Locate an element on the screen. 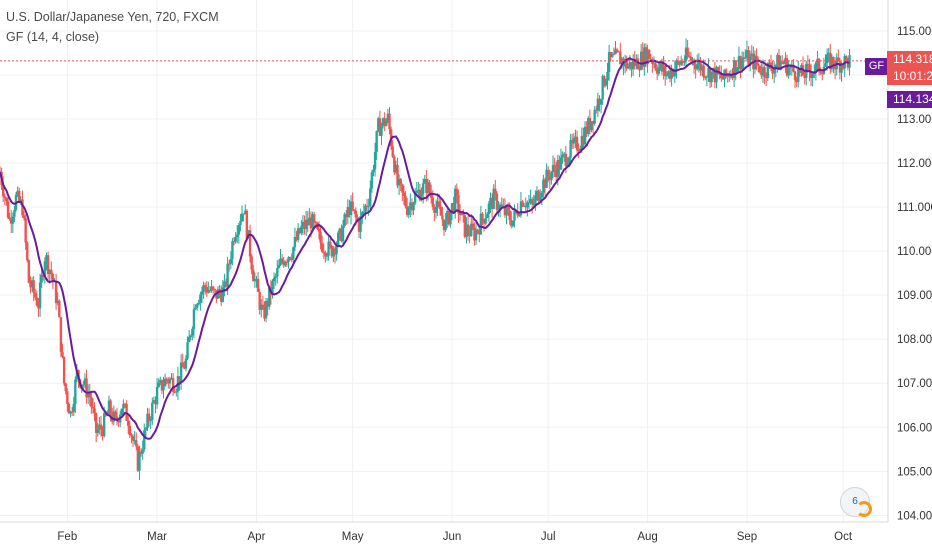 This screenshot has height=550, width=932. y-tick-label: 115.000 is located at coordinates (914, 32).